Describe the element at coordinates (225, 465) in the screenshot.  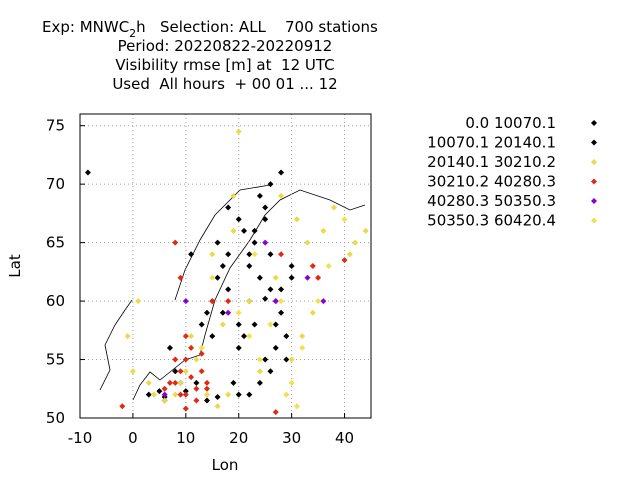
I see `x-axis-label: Lon` at that location.